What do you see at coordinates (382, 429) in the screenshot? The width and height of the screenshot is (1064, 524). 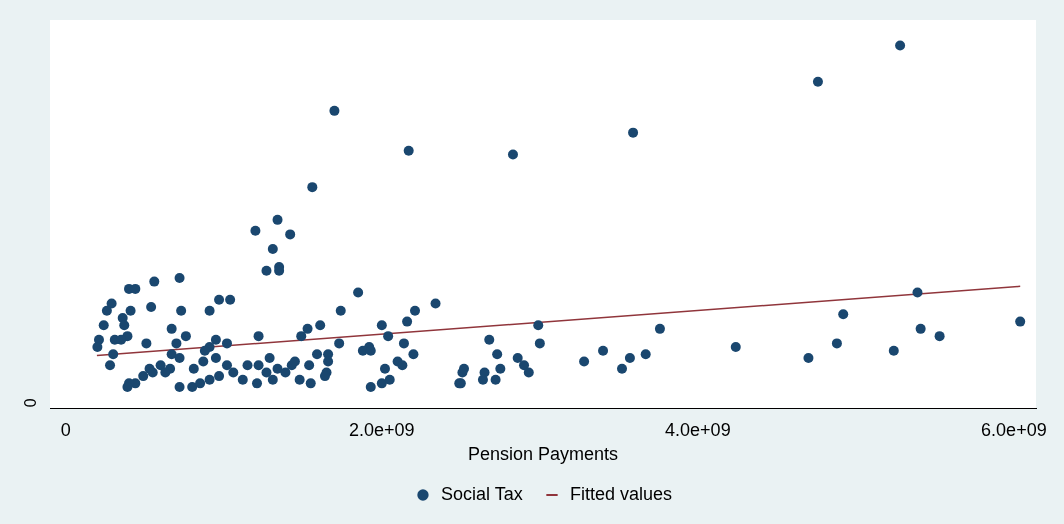 I see `x-tick-label: 2.0e+09` at bounding box center [382, 429].